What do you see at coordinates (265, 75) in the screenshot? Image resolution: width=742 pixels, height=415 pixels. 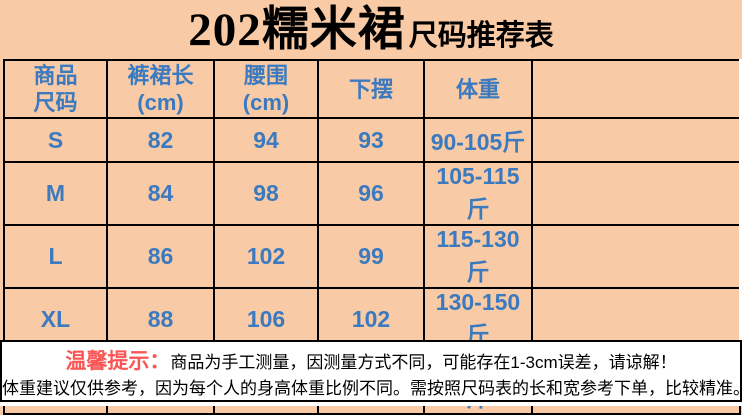 I see `header-waist-line1: 腰围` at bounding box center [265, 75].